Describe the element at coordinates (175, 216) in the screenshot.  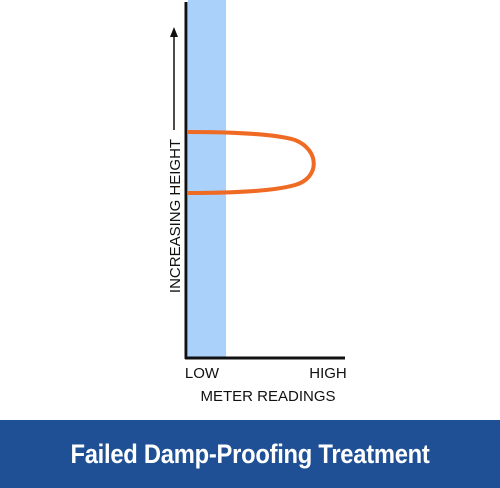
I see `y-axis-label: INCREASING HEIGHT` at that location.